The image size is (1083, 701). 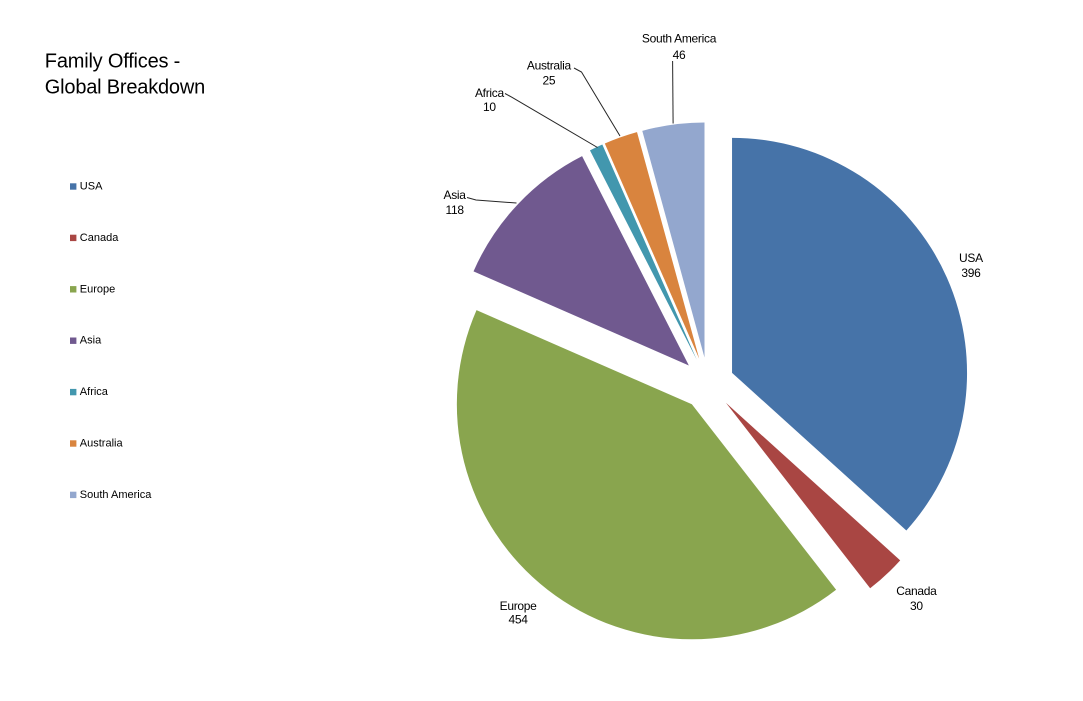 What do you see at coordinates (679, 55) in the screenshot?
I see `svg-text: 46` at bounding box center [679, 55].